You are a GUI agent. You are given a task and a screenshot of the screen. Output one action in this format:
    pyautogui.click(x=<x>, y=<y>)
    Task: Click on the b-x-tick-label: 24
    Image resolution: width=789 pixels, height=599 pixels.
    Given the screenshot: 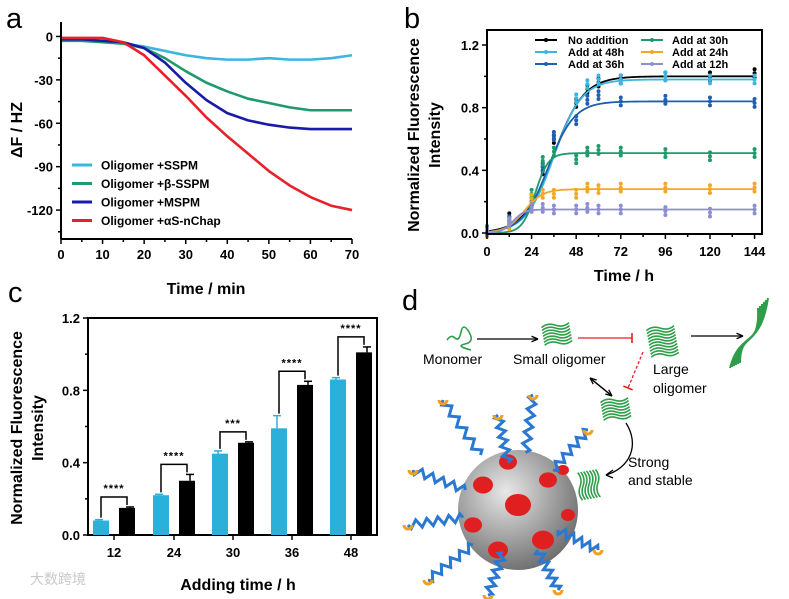 What is the action you would take?
    pyautogui.click(x=531, y=251)
    